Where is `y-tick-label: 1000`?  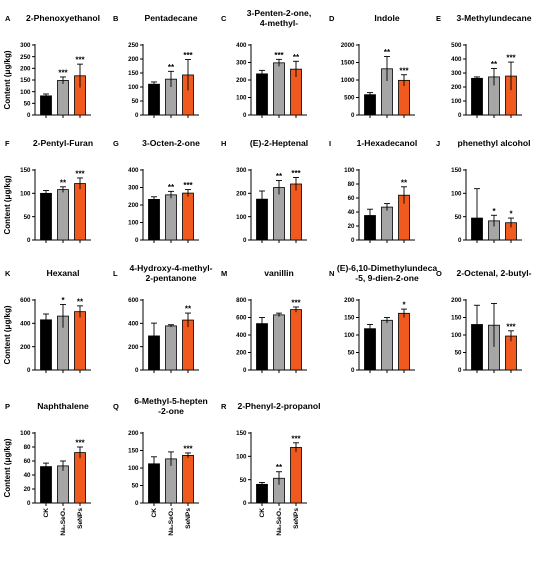 y-tick-label: 1000 is located at coordinates (348, 80).